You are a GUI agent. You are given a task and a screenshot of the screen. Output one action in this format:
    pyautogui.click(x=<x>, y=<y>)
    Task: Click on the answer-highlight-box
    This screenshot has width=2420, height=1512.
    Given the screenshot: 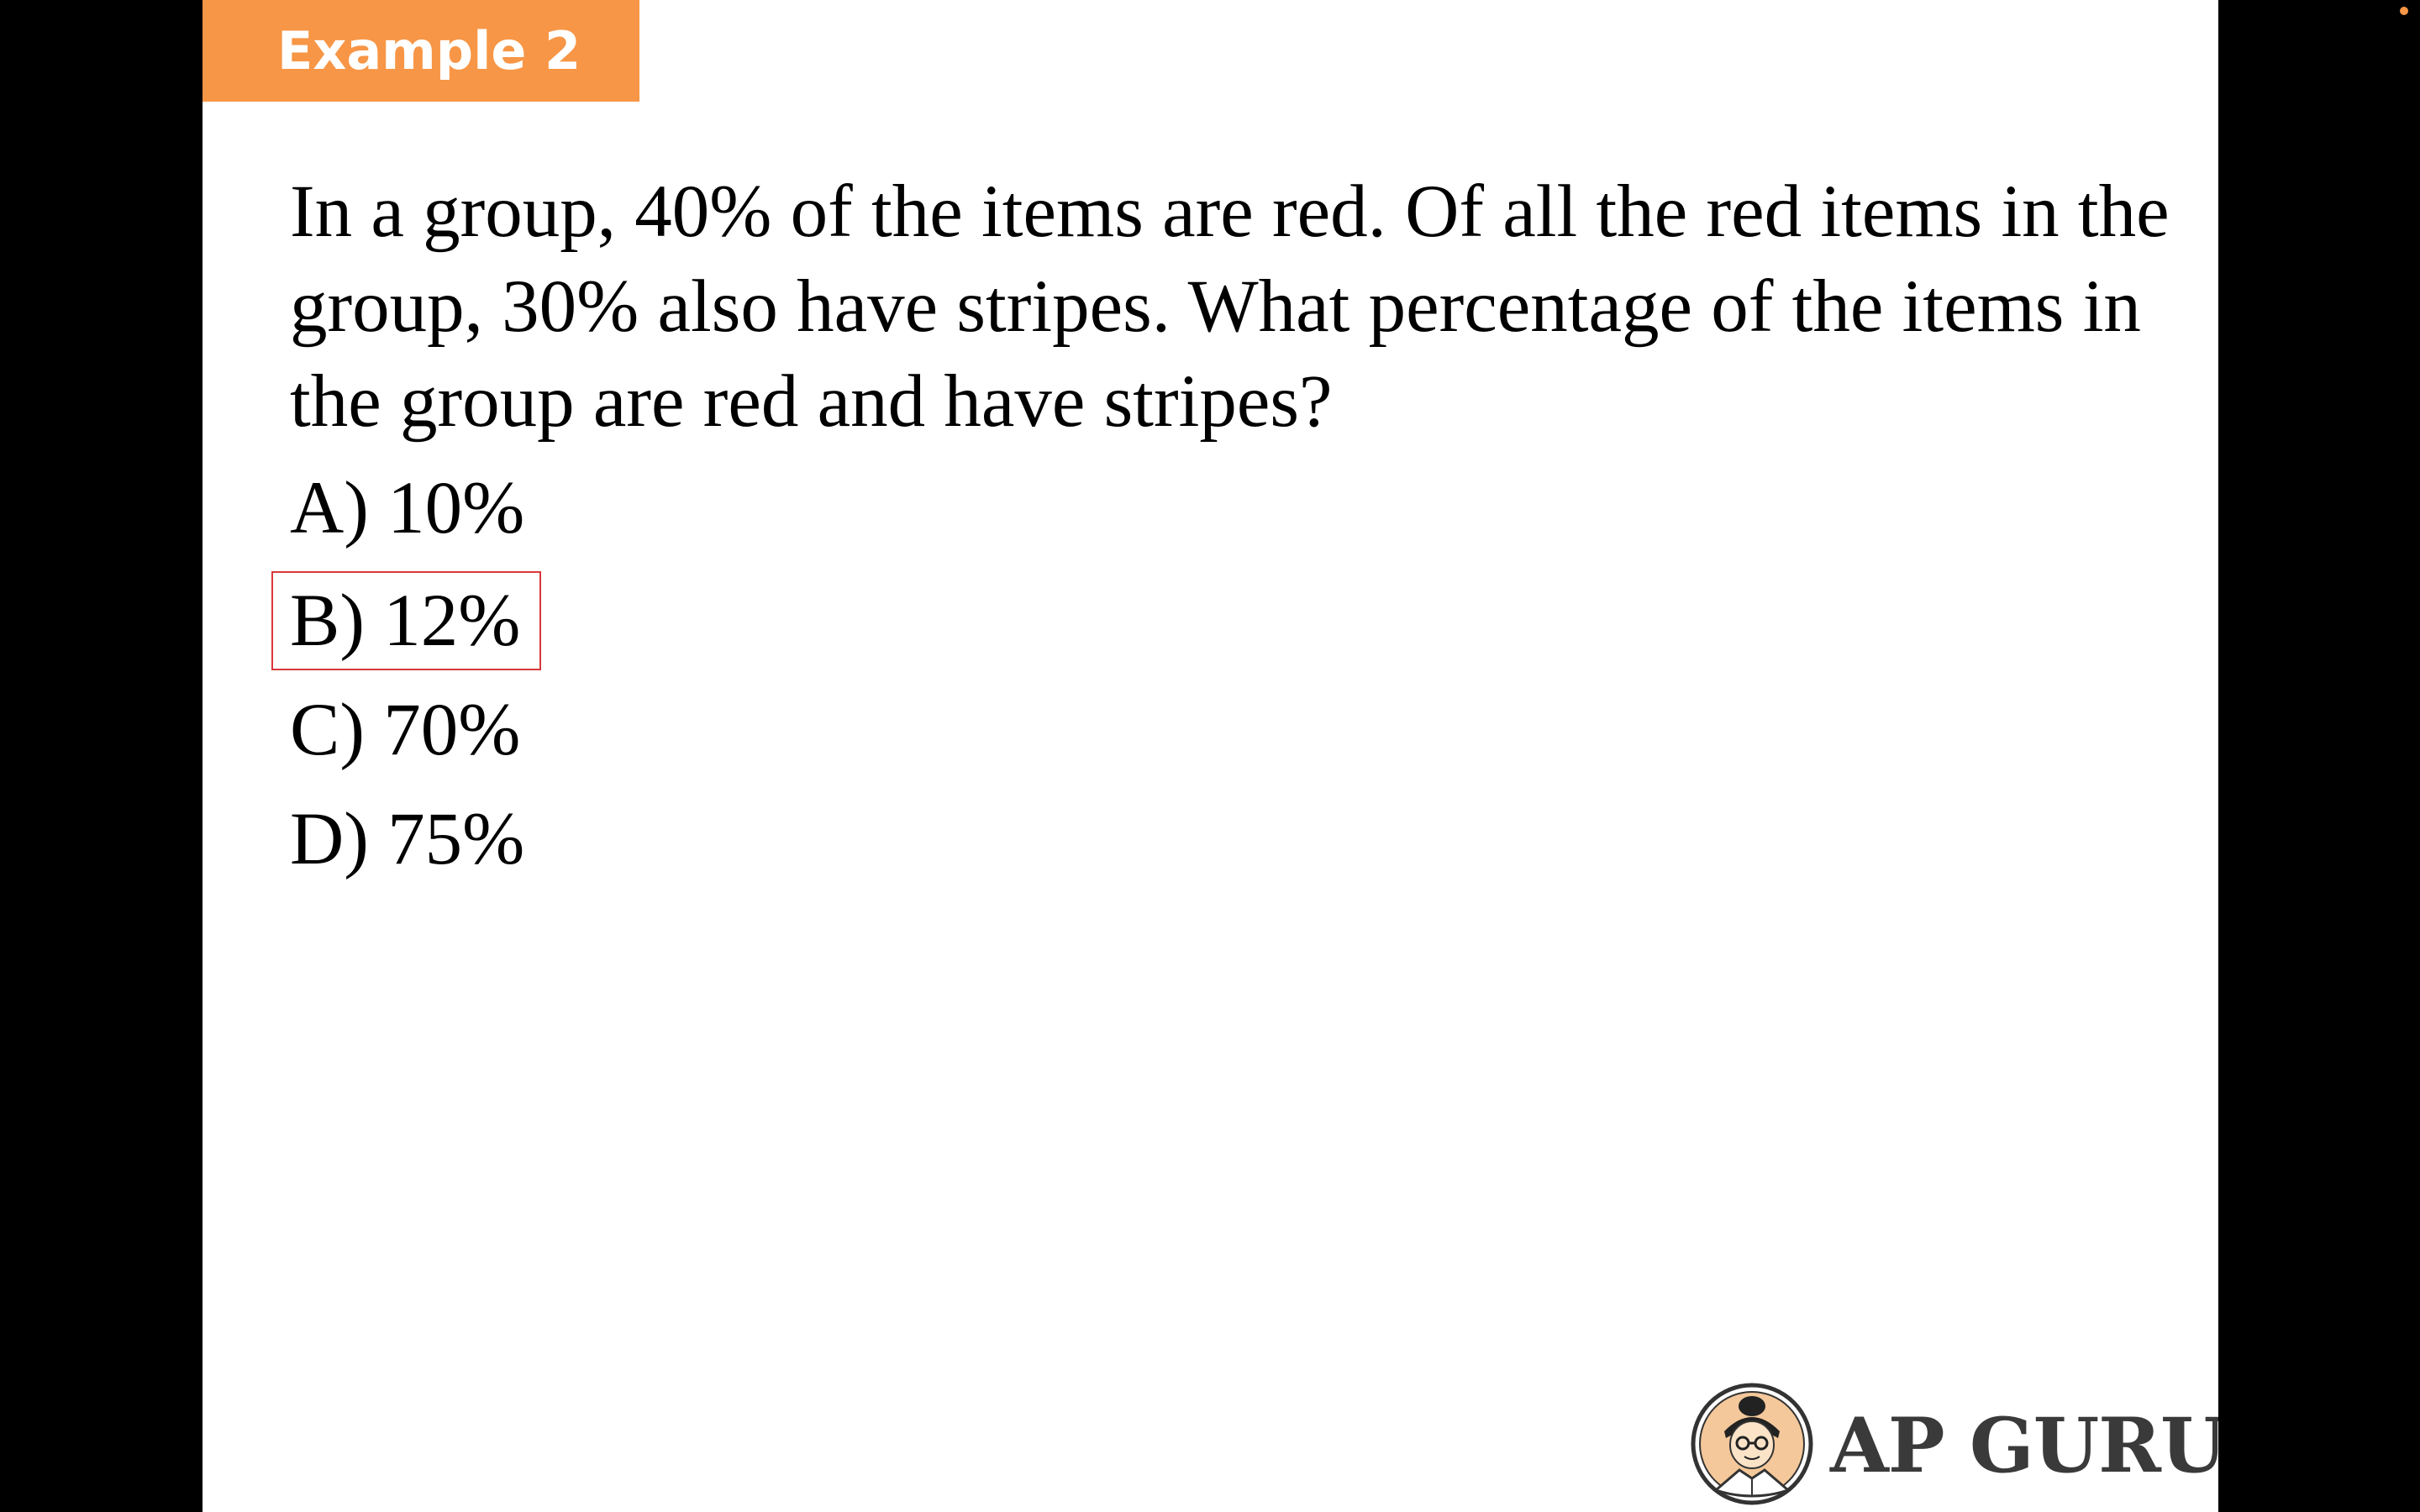 What is the action you would take?
    pyautogui.click(x=406, y=620)
    